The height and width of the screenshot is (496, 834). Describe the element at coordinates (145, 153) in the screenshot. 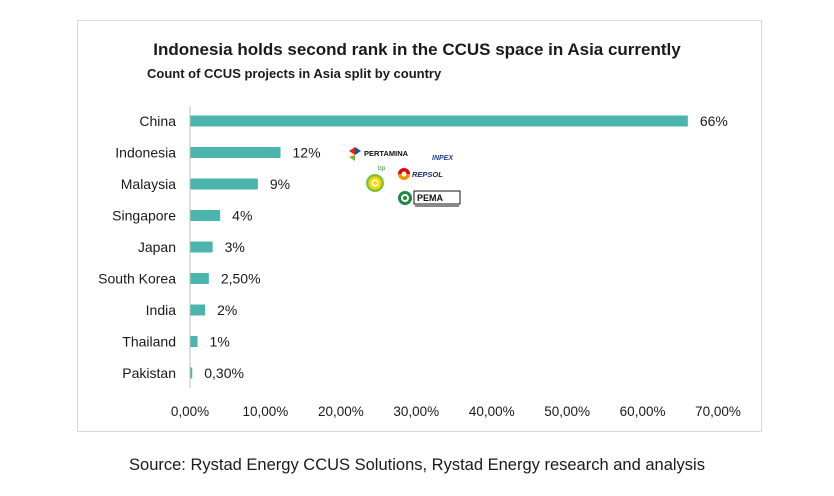

I see `category-label: Indonesia` at that location.